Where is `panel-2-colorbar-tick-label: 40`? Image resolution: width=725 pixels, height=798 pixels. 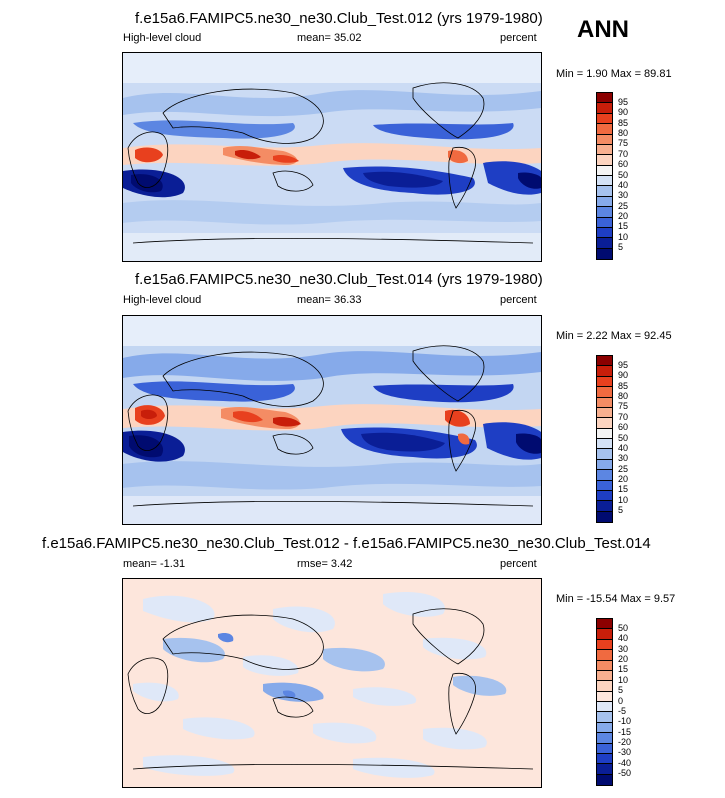 panel-2-colorbar-tick-label: 40 is located at coordinates (623, 447).